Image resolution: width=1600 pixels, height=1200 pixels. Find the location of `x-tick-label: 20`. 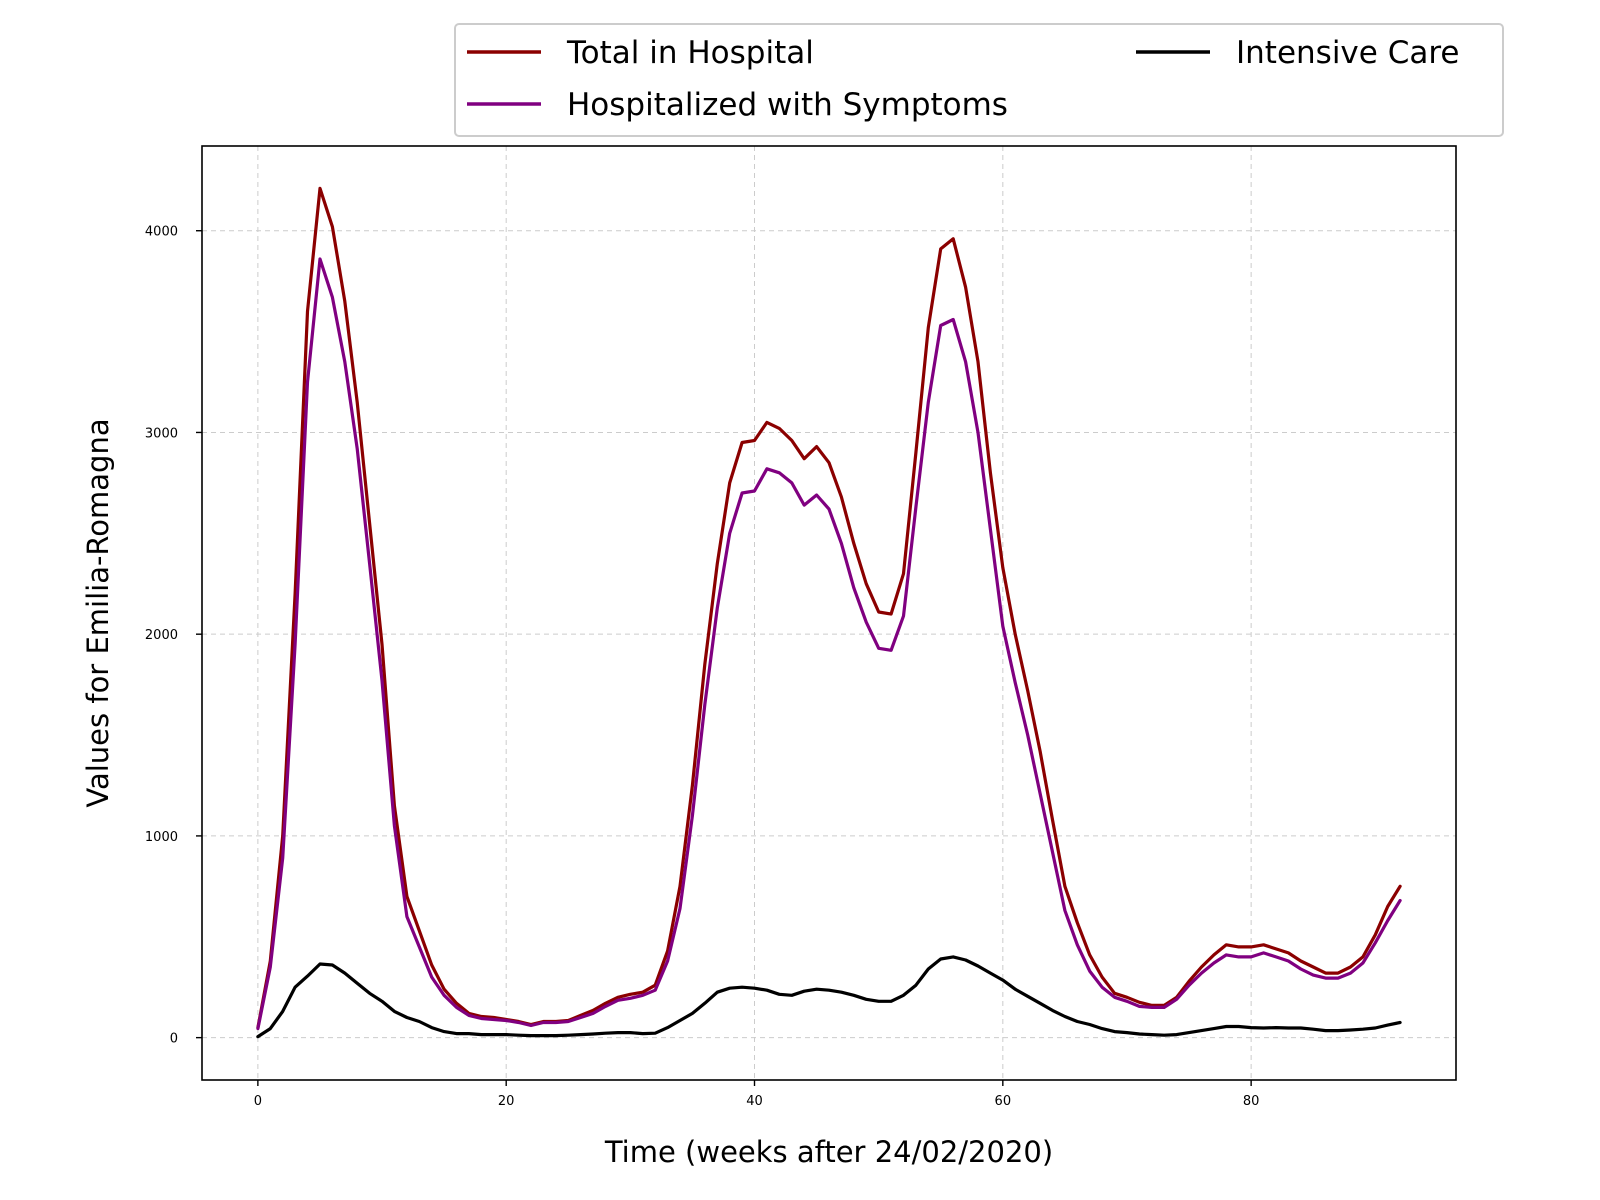

x-tick-label: 20 is located at coordinates (506, 1101).